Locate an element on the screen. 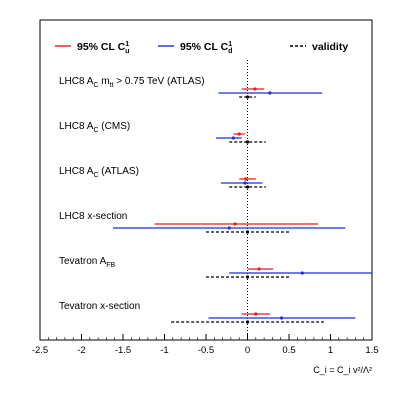 Image resolution: width=415 pixels, height=404 pixels. row-label-mid: m is located at coordinates (104, 81).